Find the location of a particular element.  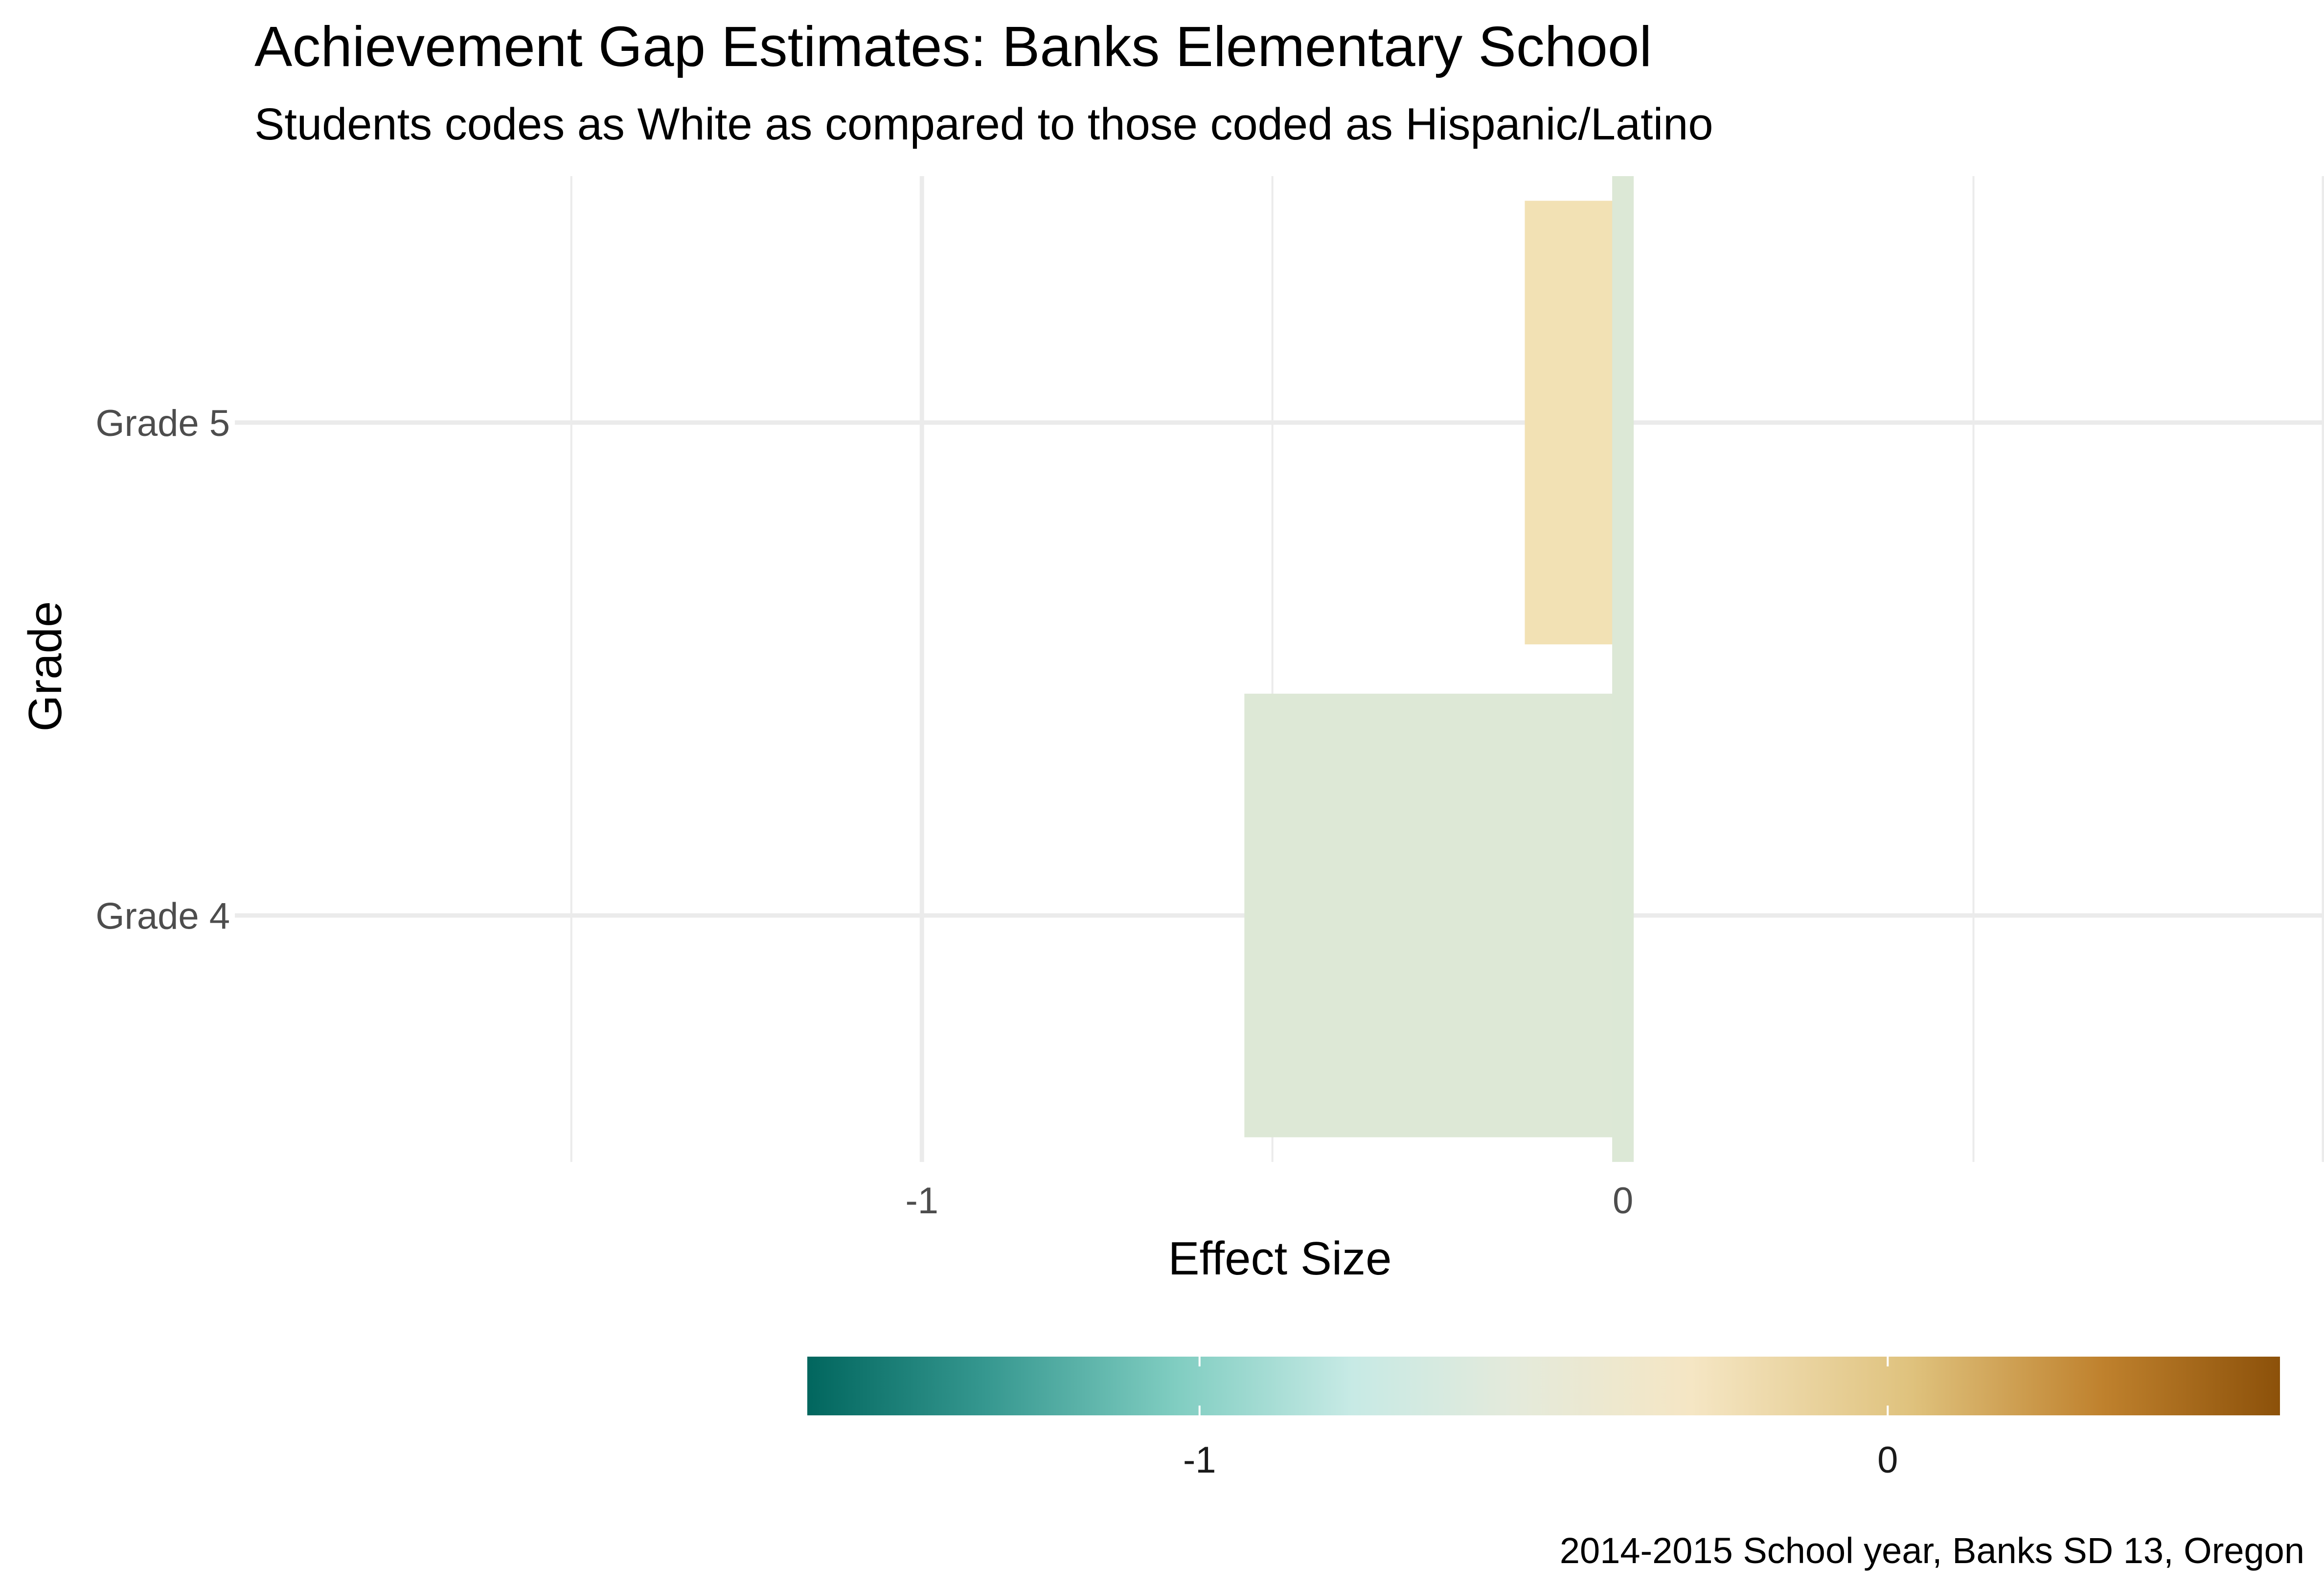

bar-layer is located at coordinates (1439, 669).